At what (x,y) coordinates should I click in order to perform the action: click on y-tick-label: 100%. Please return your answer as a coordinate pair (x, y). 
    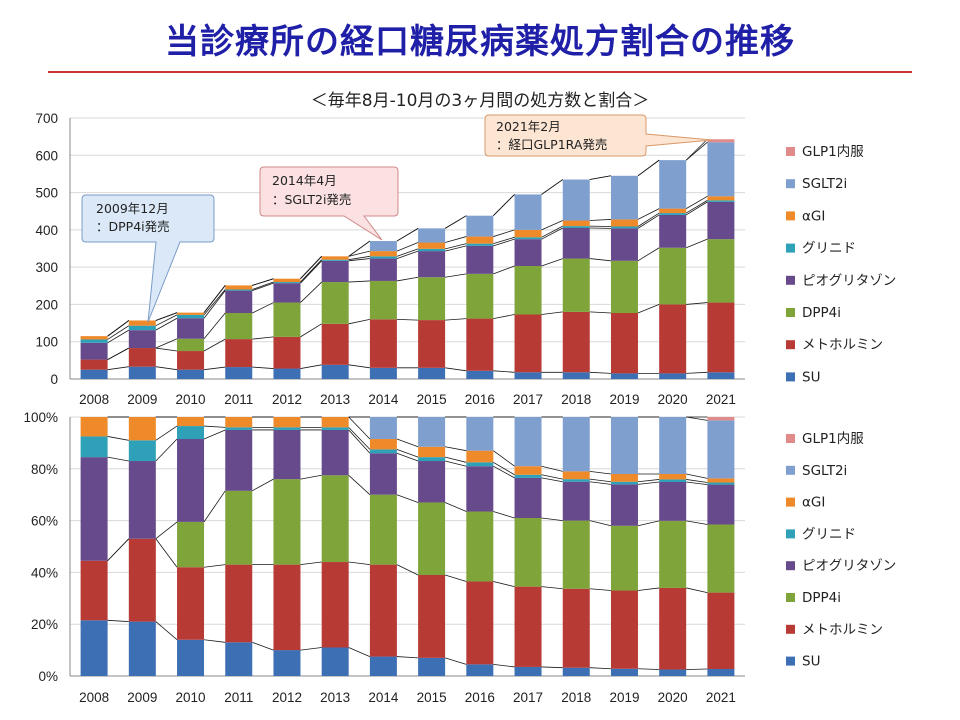
    Looking at the image, I should click on (40, 417).